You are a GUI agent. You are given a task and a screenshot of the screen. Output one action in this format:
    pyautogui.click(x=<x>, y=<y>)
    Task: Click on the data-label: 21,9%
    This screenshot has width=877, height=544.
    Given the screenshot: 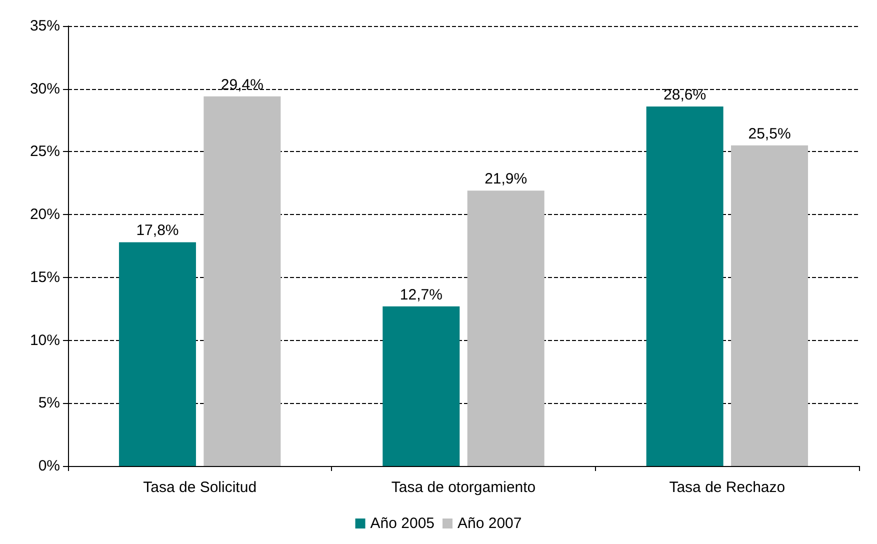 What is the action you would take?
    pyautogui.click(x=506, y=179)
    